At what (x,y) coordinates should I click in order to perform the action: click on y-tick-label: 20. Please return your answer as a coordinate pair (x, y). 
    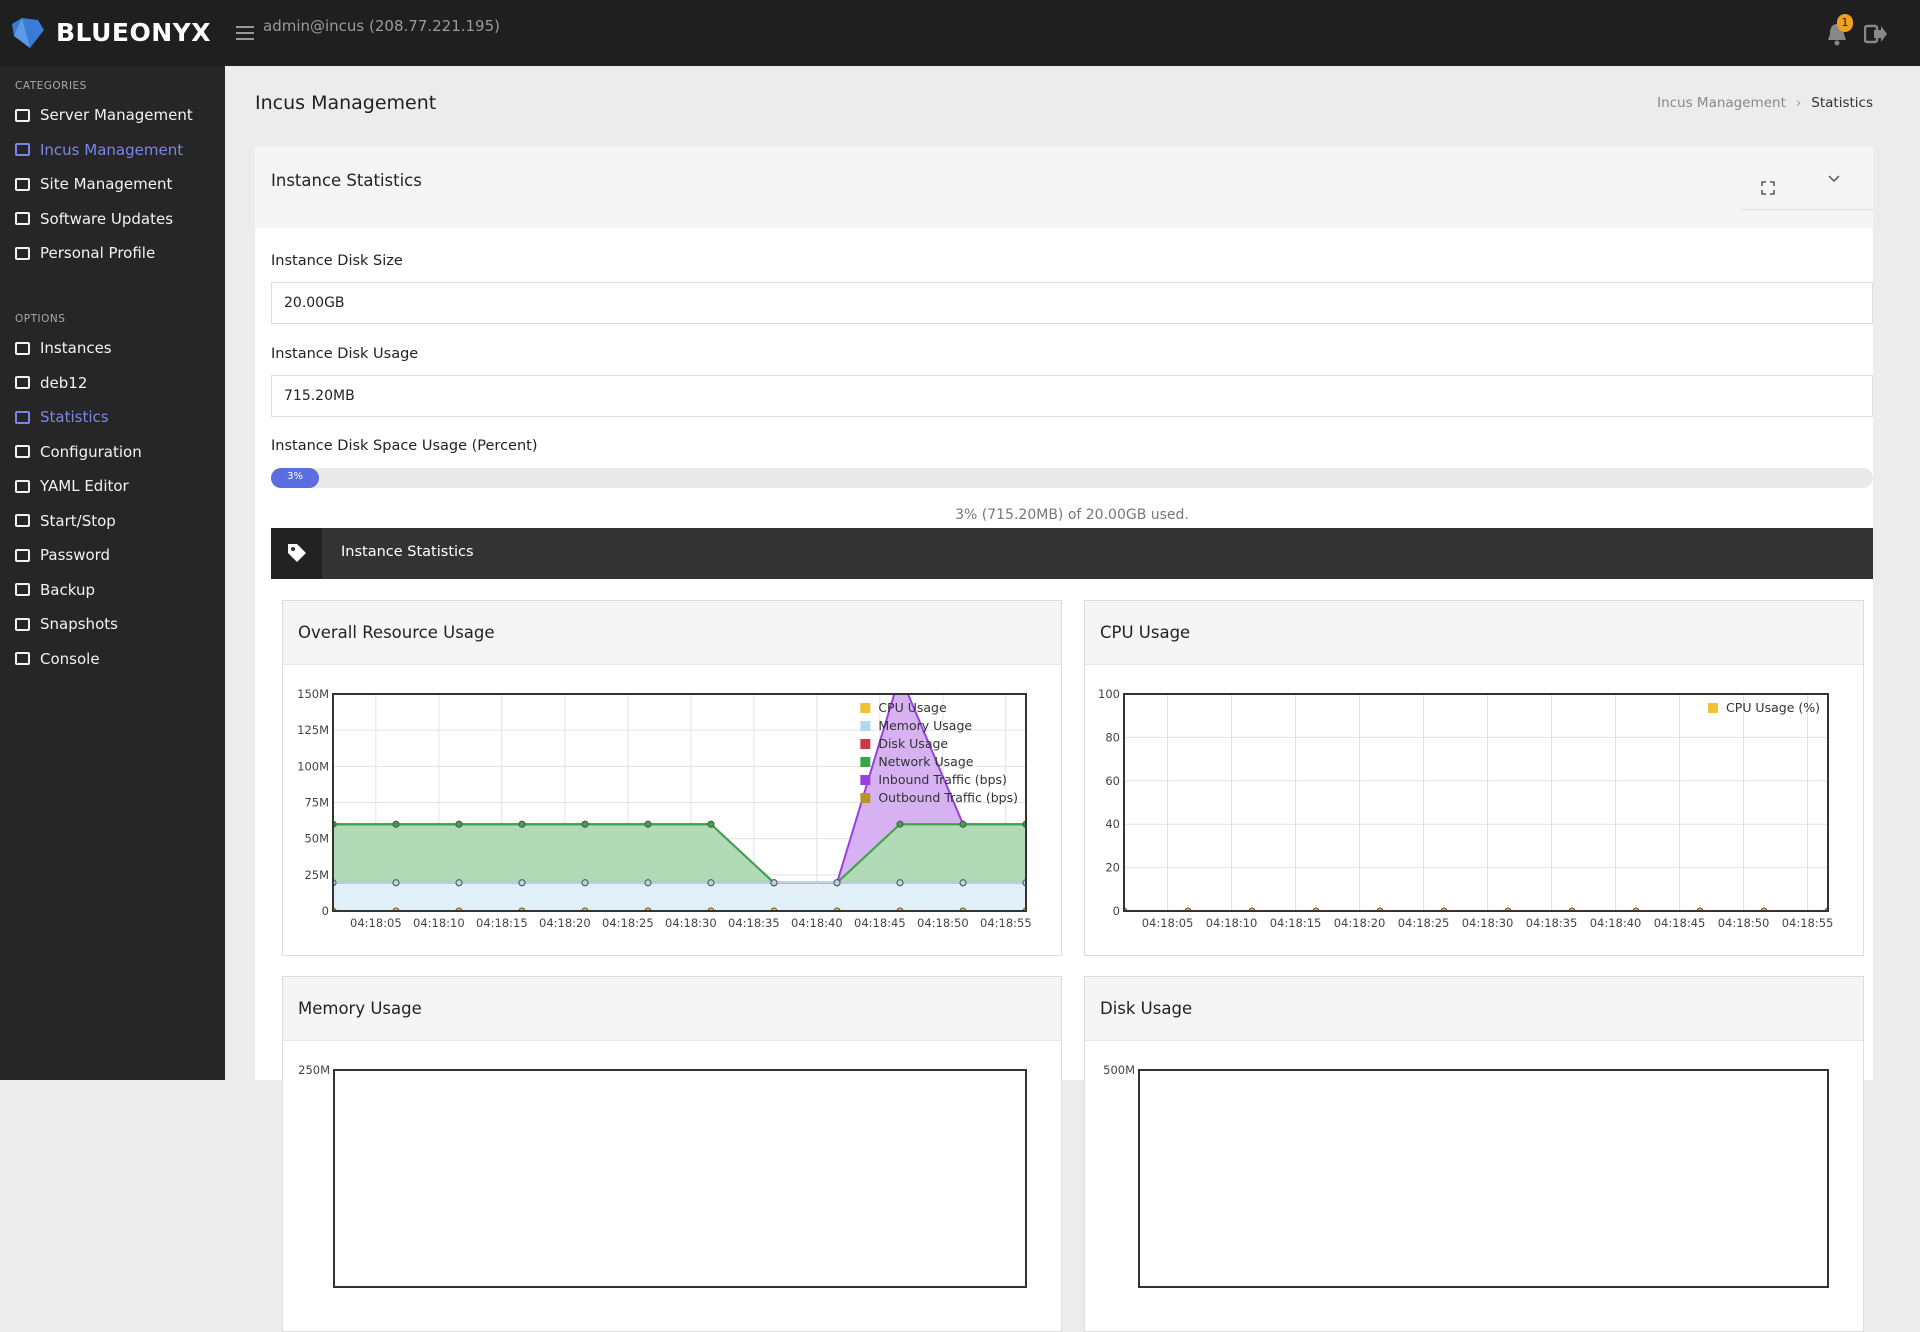
    Looking at the image, I should click on (1112, 868).